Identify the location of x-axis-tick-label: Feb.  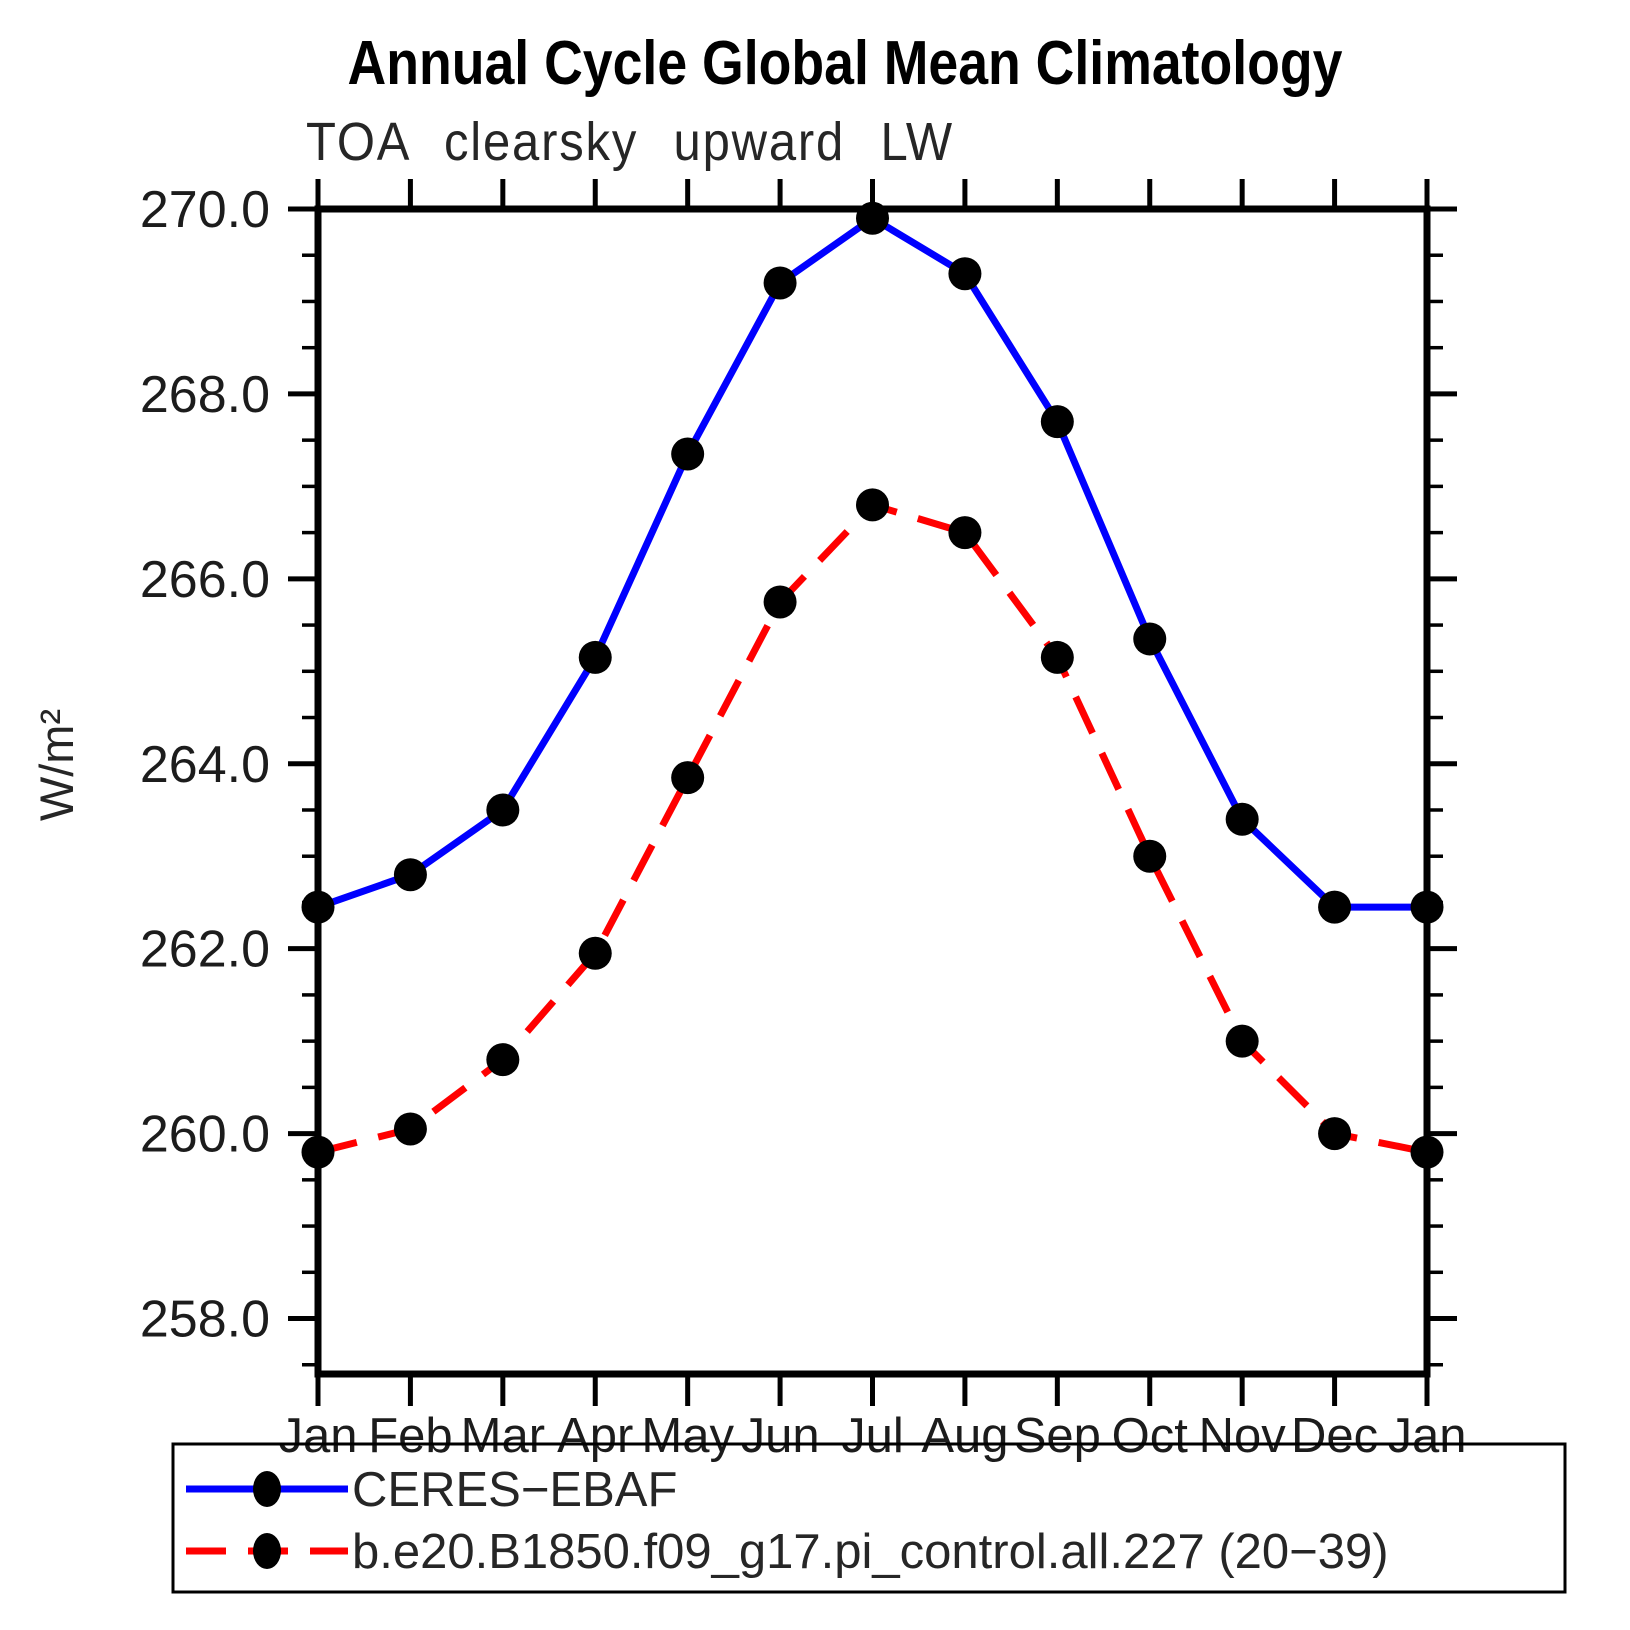
(410, 1436).